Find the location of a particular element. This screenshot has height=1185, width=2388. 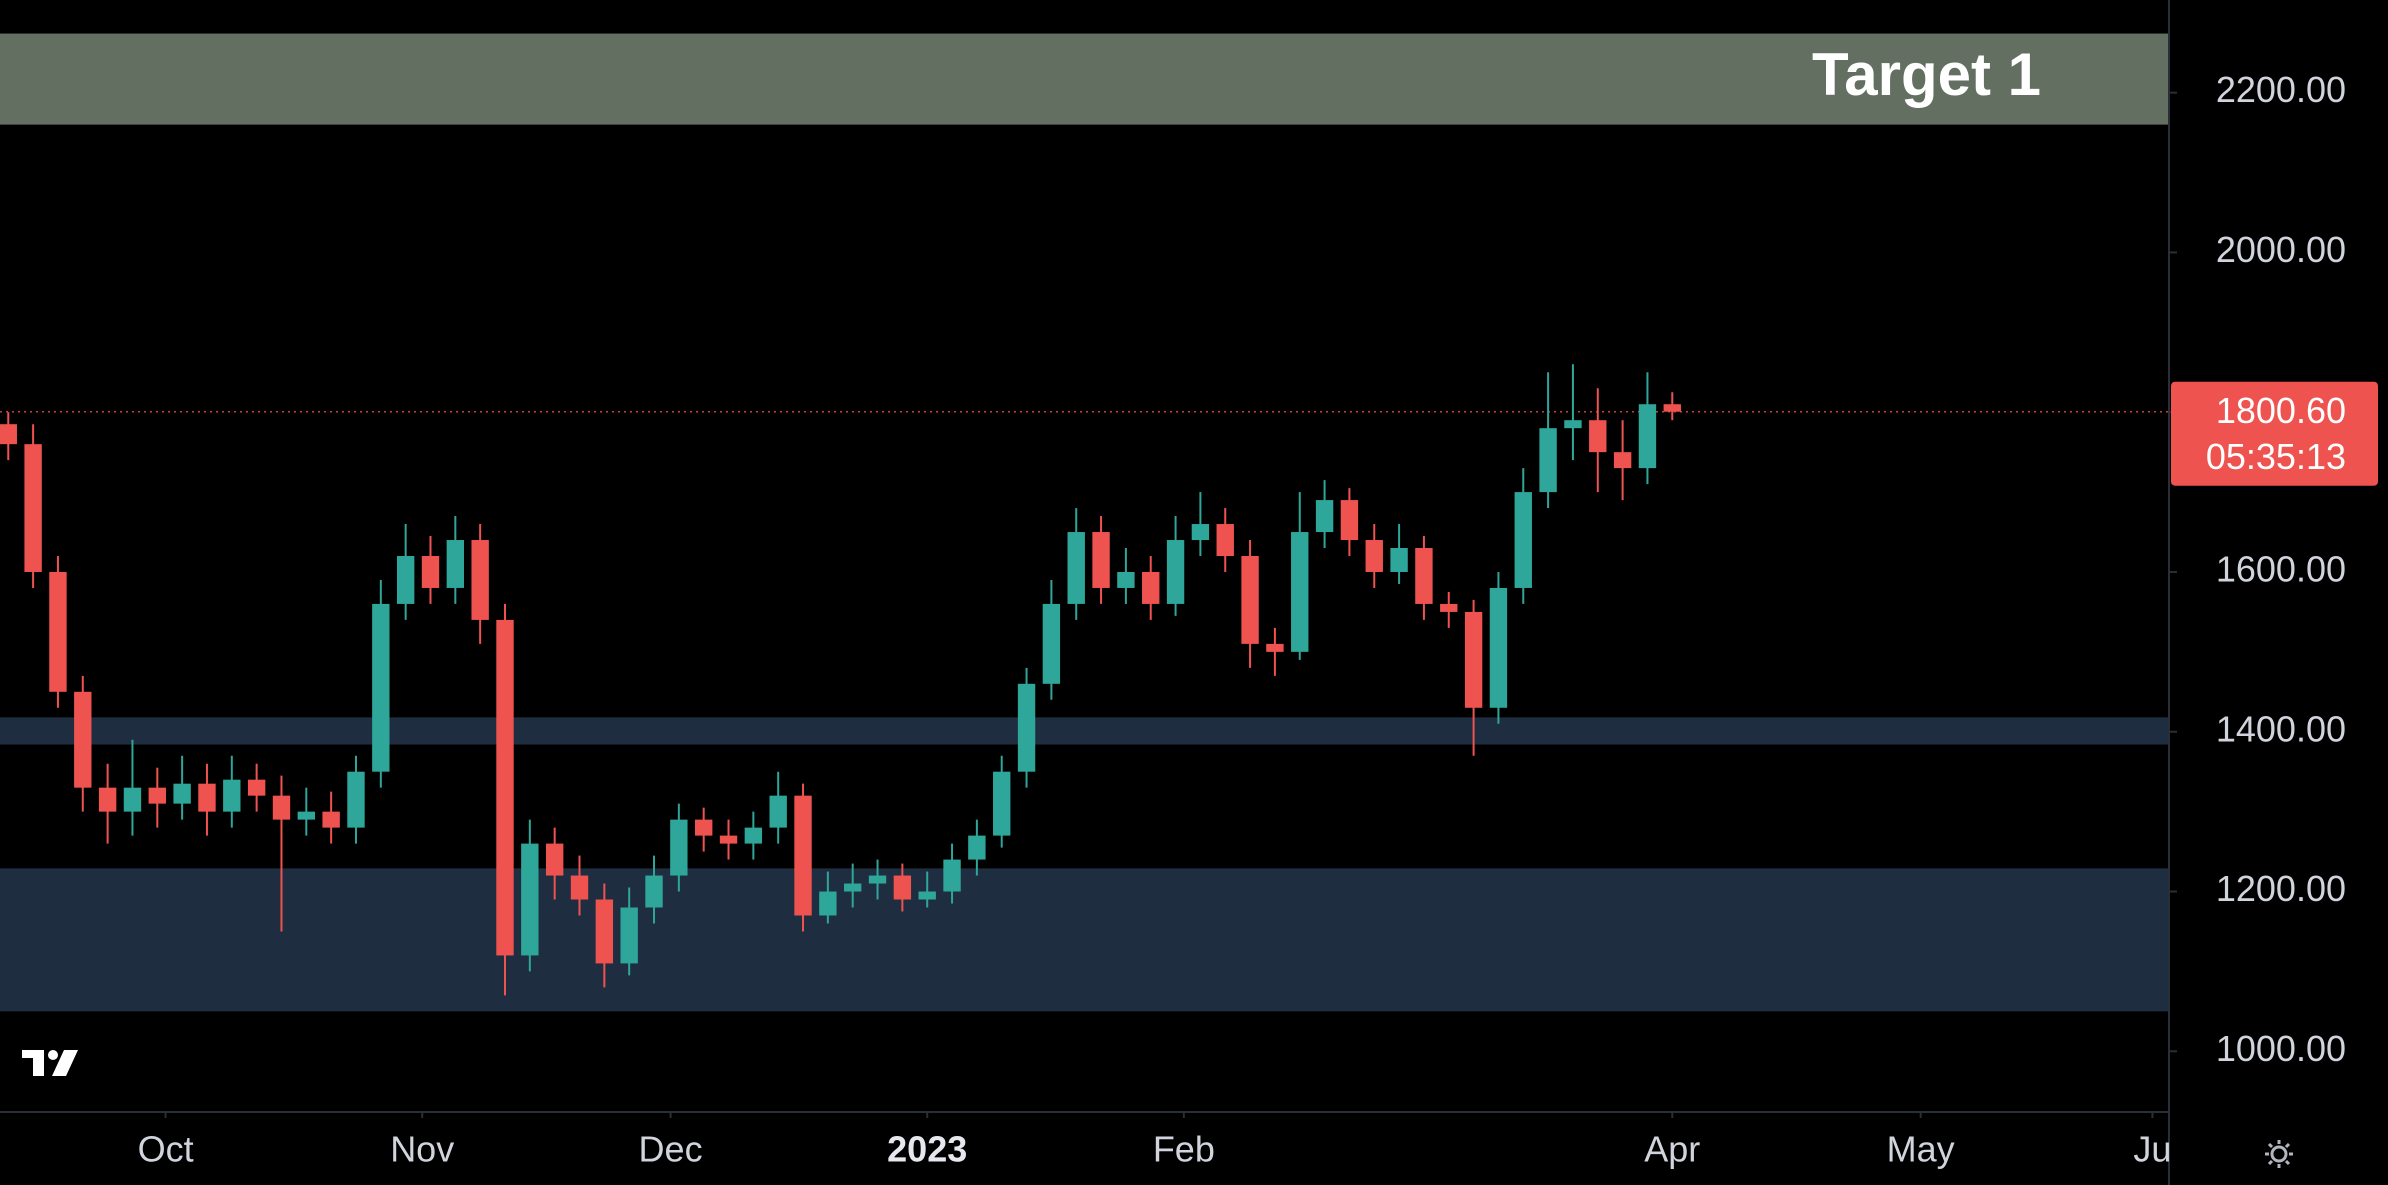

x-tick-label: Ju is located at coordinates (2152, 1149).